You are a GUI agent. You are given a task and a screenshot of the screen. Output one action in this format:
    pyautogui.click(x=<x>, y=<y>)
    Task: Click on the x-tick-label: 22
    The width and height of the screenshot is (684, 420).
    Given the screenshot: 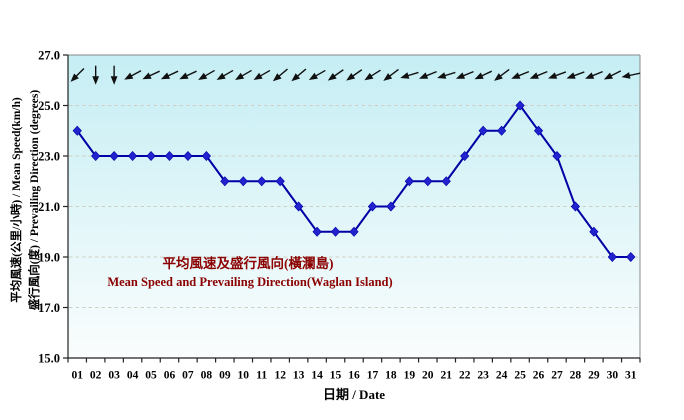 What is the action you would take?
    pyautogui.click(x=465, y=376)
    